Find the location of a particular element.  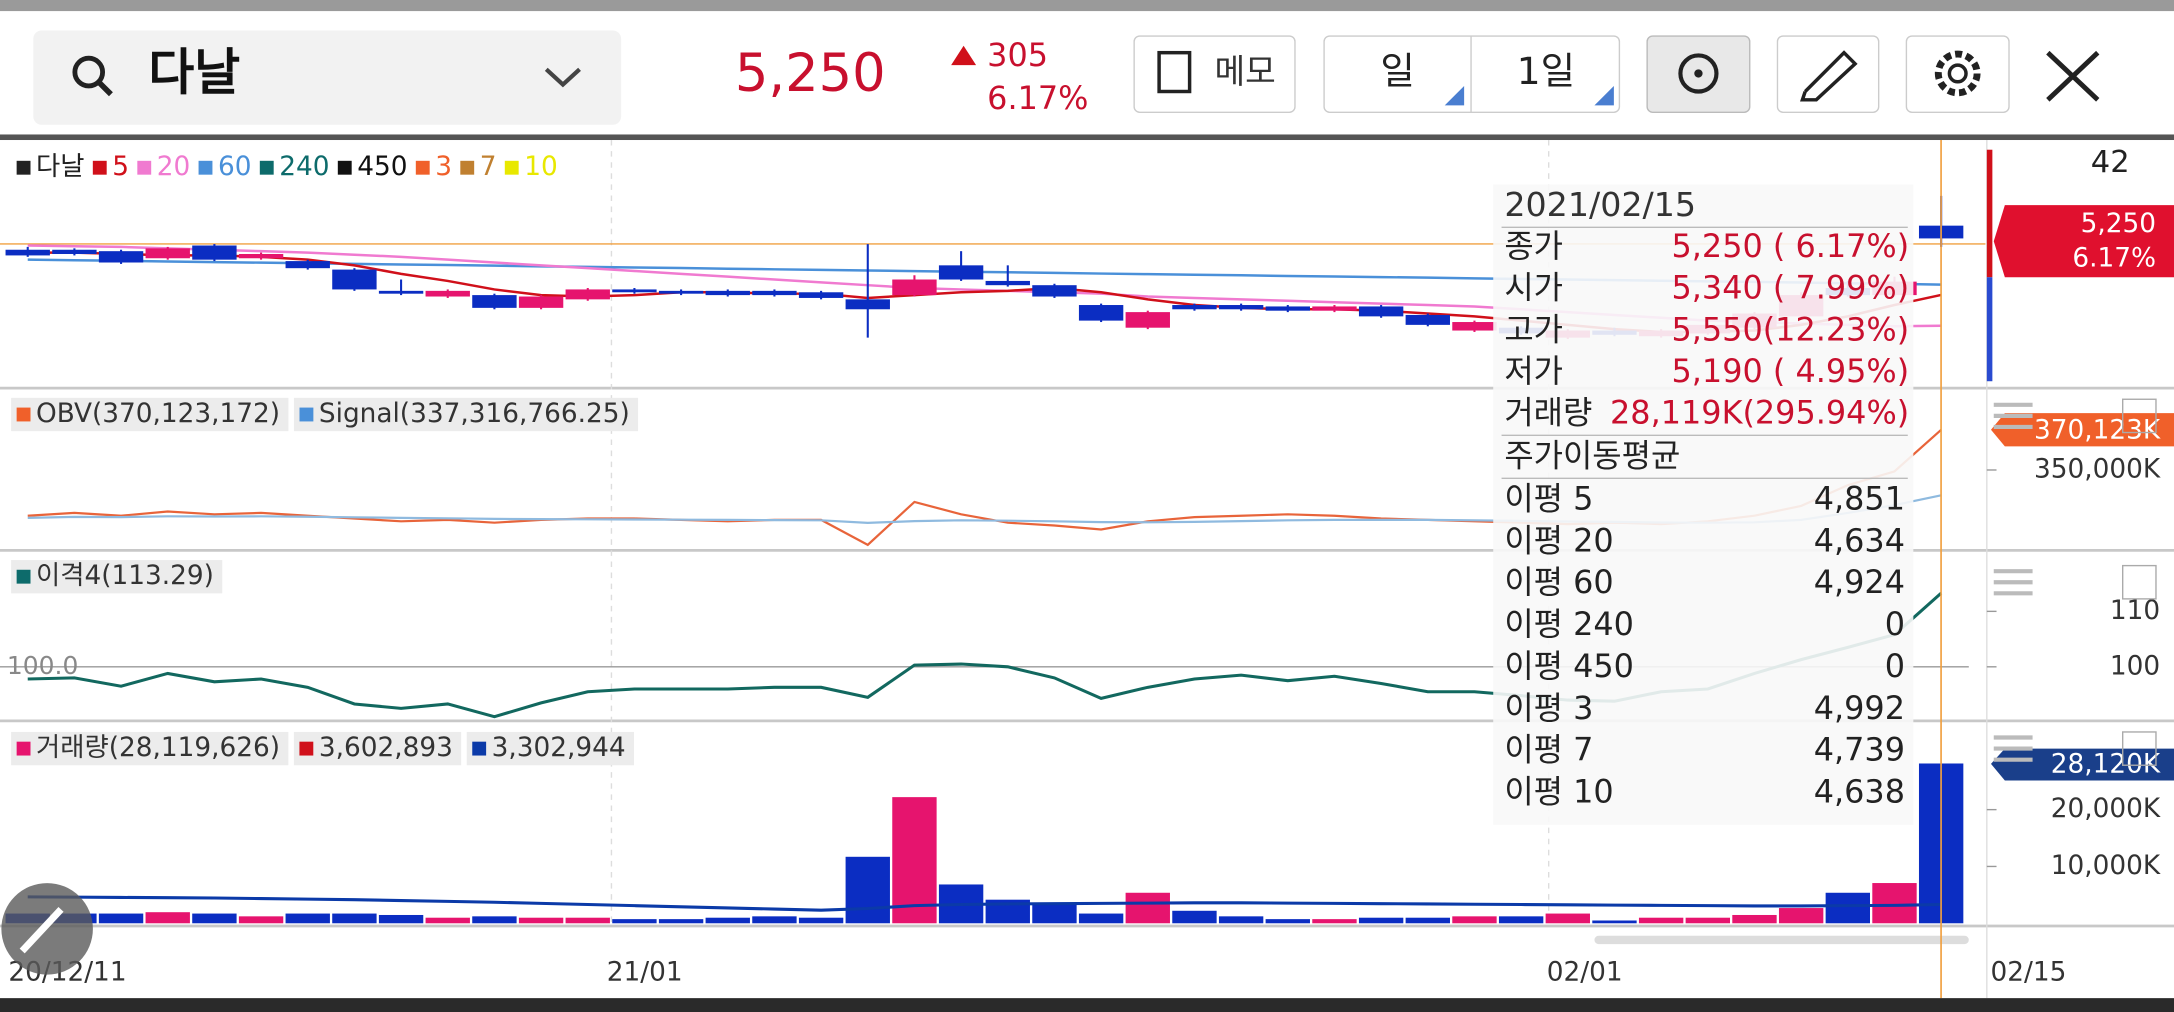

memo-icon is located at coordinates (1174, 72).